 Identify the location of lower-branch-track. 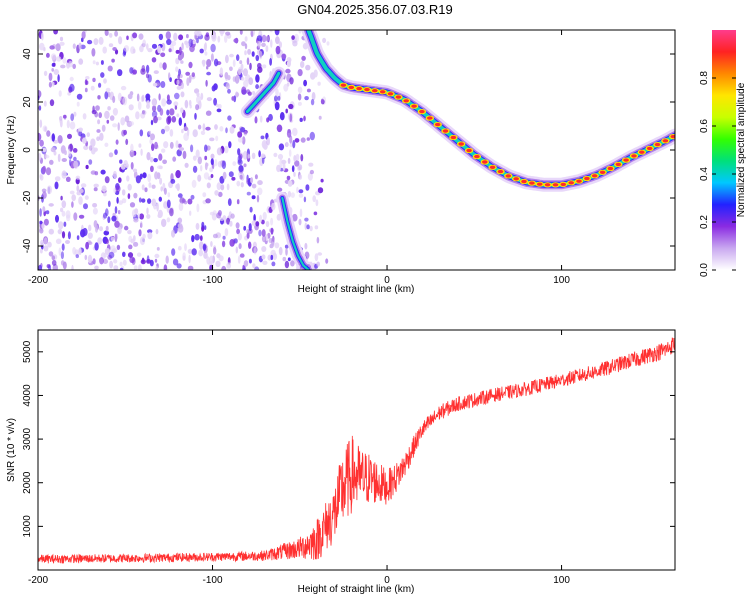
(295, 231).